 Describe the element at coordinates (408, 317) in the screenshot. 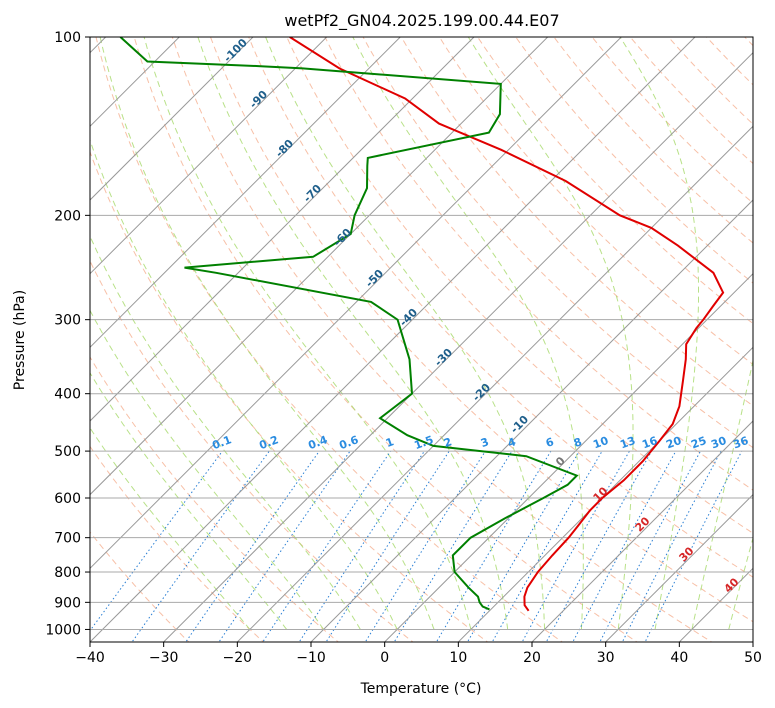

I see `dry-adiabat-label: -40` at that location.